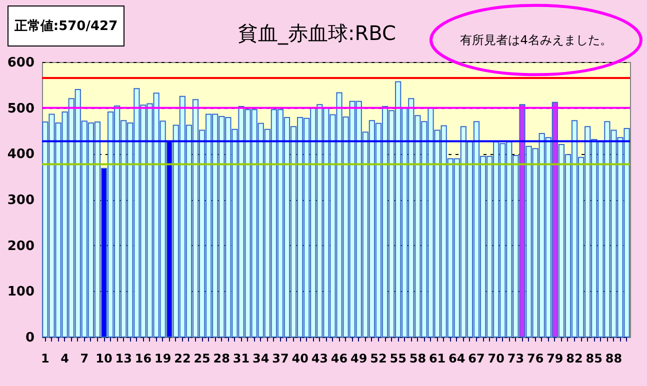  Describe the element at coordinates (535, 359) in the screenshot. I see `x-tick-label: 76` at that location.